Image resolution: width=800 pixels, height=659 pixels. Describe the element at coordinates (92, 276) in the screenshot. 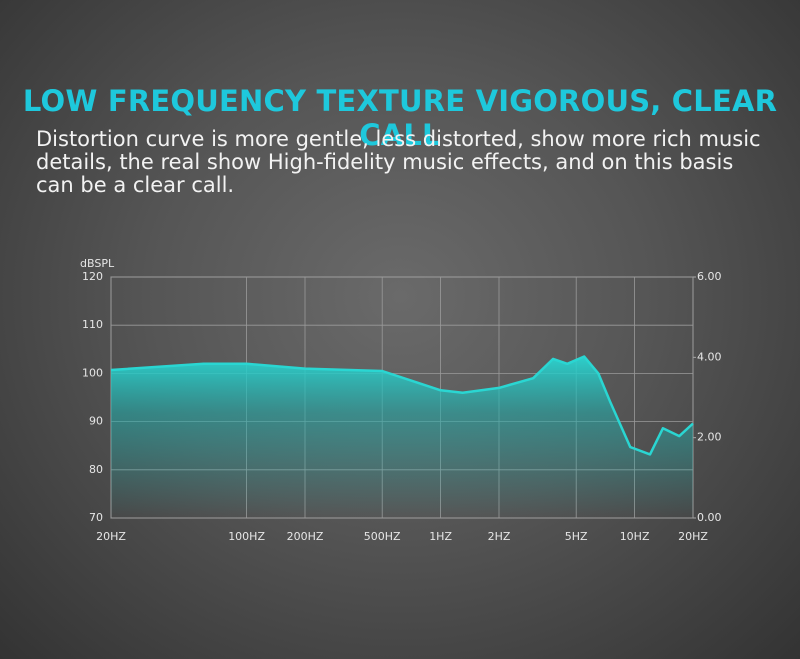

I see `y-tick-label: 120` at that location.